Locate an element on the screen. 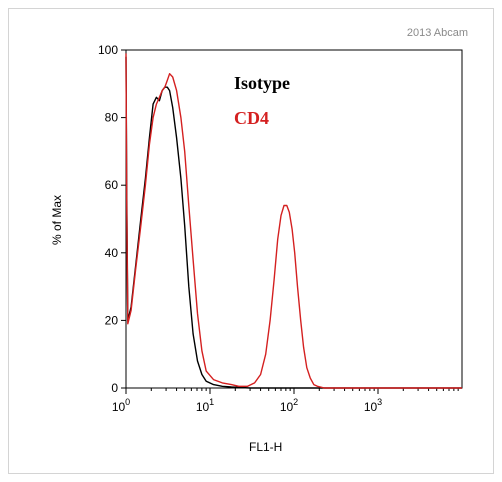 The image size is (502, 482). legend-cd4: CD4 is located at coordinates (251, 118).